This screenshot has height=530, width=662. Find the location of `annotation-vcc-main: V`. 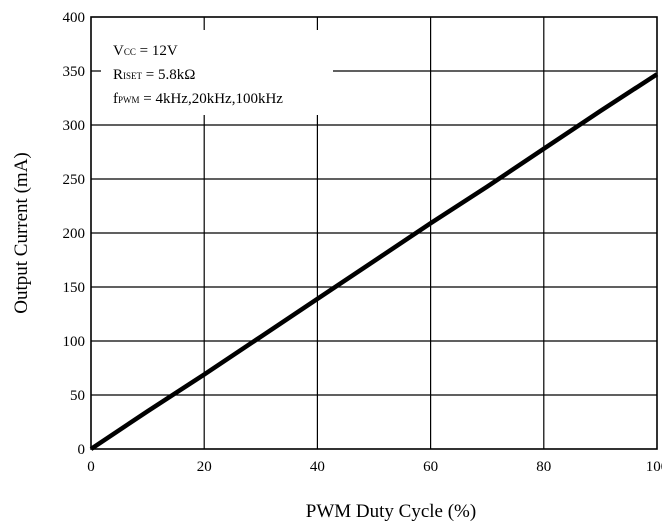

annotation-vcc-main: V is located at coordinates (118, 51).